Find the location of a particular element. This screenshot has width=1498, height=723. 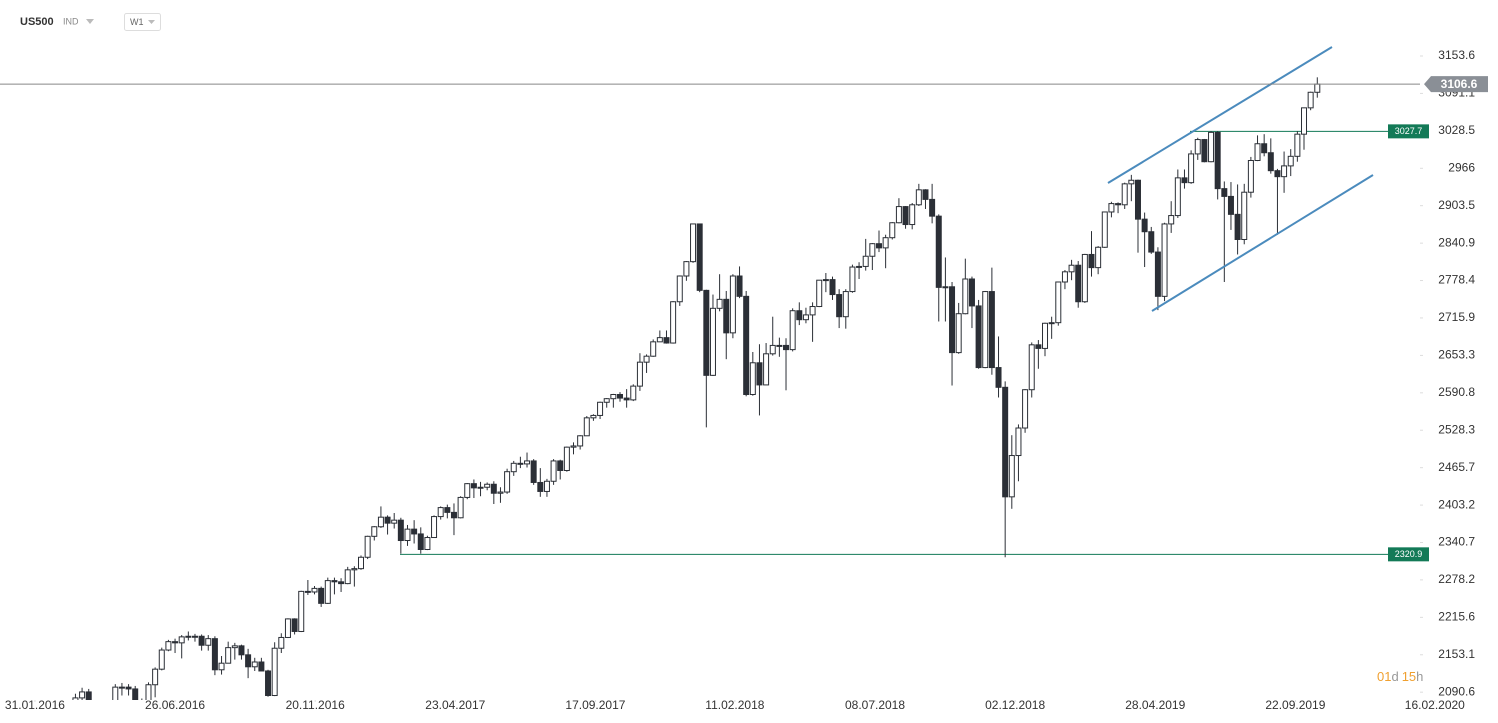

y-tick-label: 2903.5 is located at coordinates (1456, 205).